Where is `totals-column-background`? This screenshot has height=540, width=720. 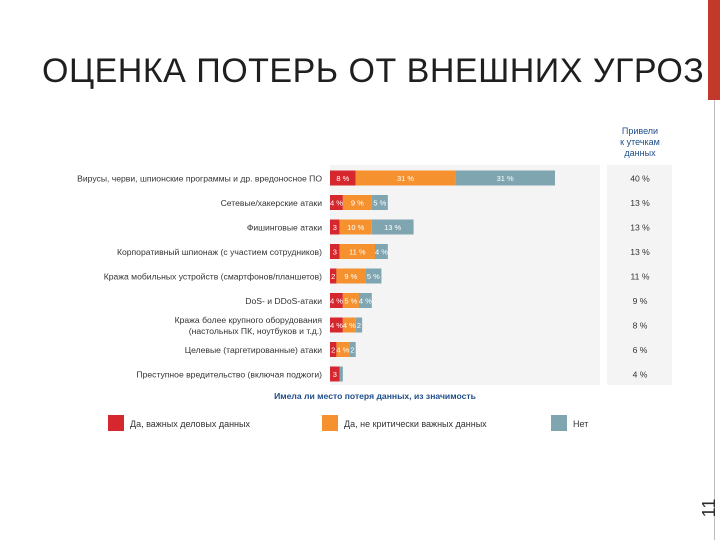
totals-column-background is located at coordinates (639, 275).